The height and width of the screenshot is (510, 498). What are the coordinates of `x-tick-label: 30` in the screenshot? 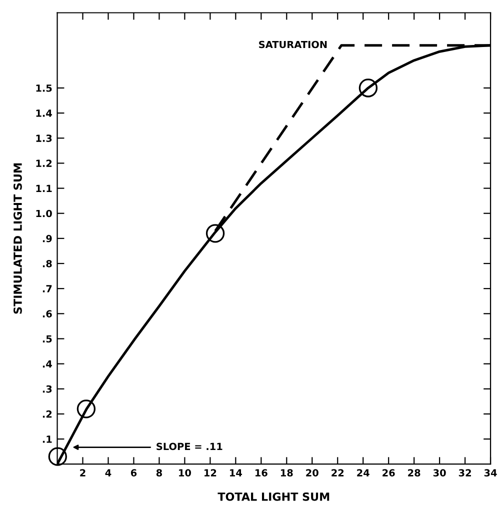 It's located at (439, 472).